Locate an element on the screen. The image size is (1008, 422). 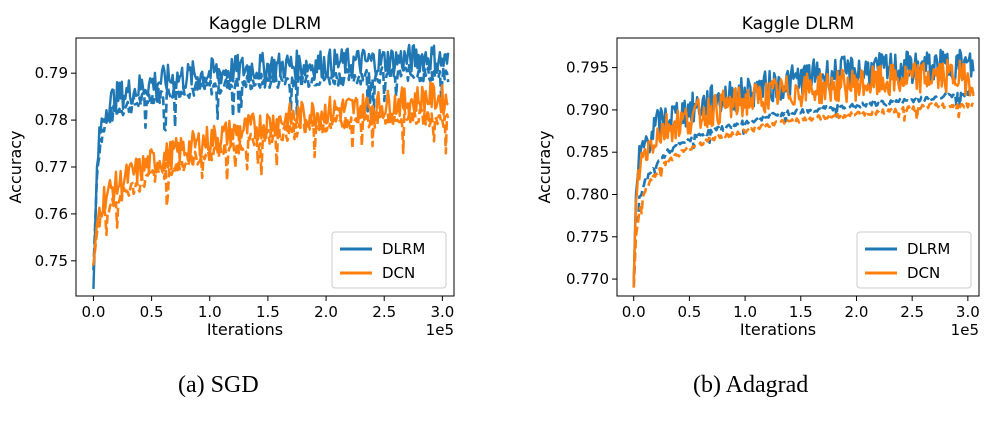
y-tick-label: 0.795 is located at coordinates (587, 68).